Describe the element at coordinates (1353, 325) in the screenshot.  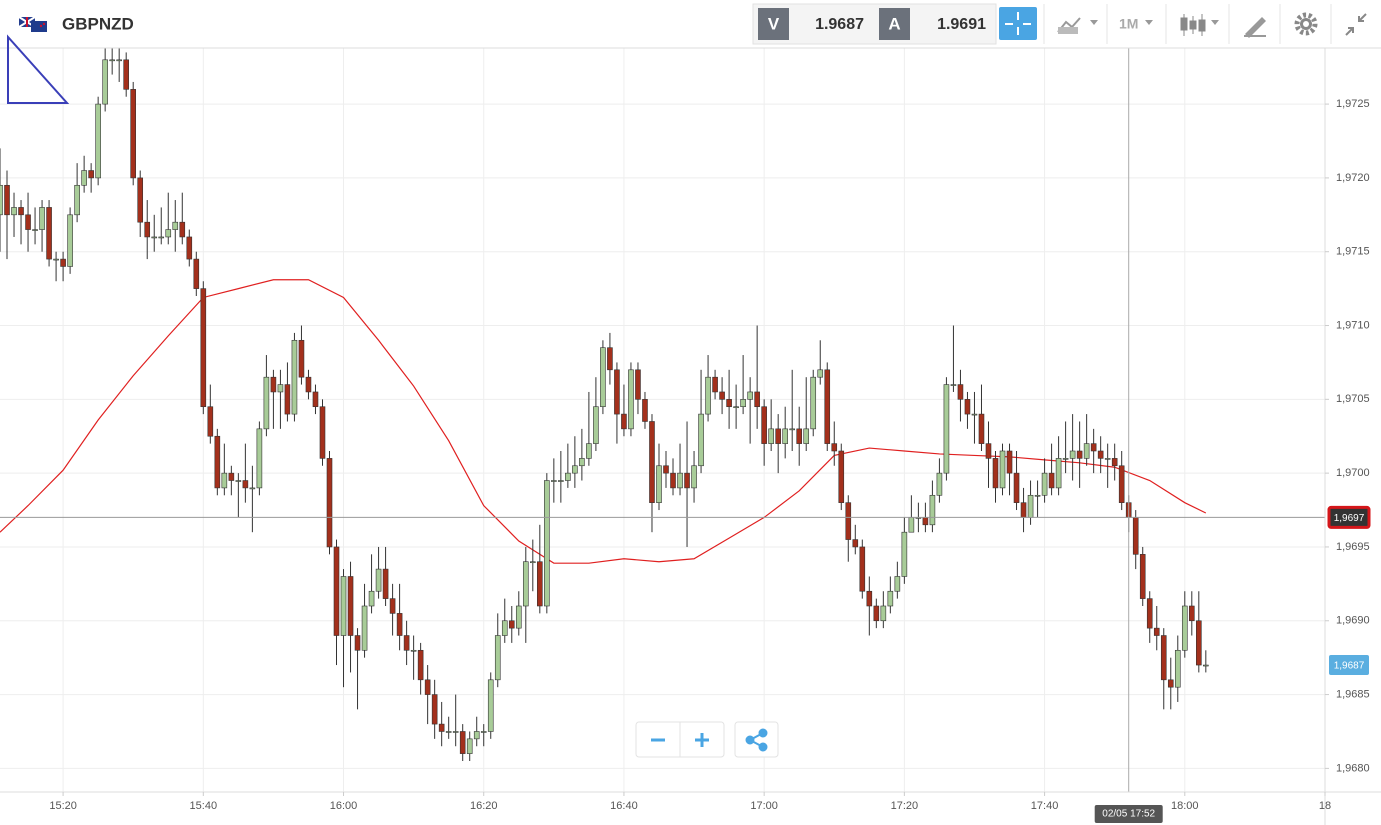
I see `y-tick-label: 1,9710` at that location.